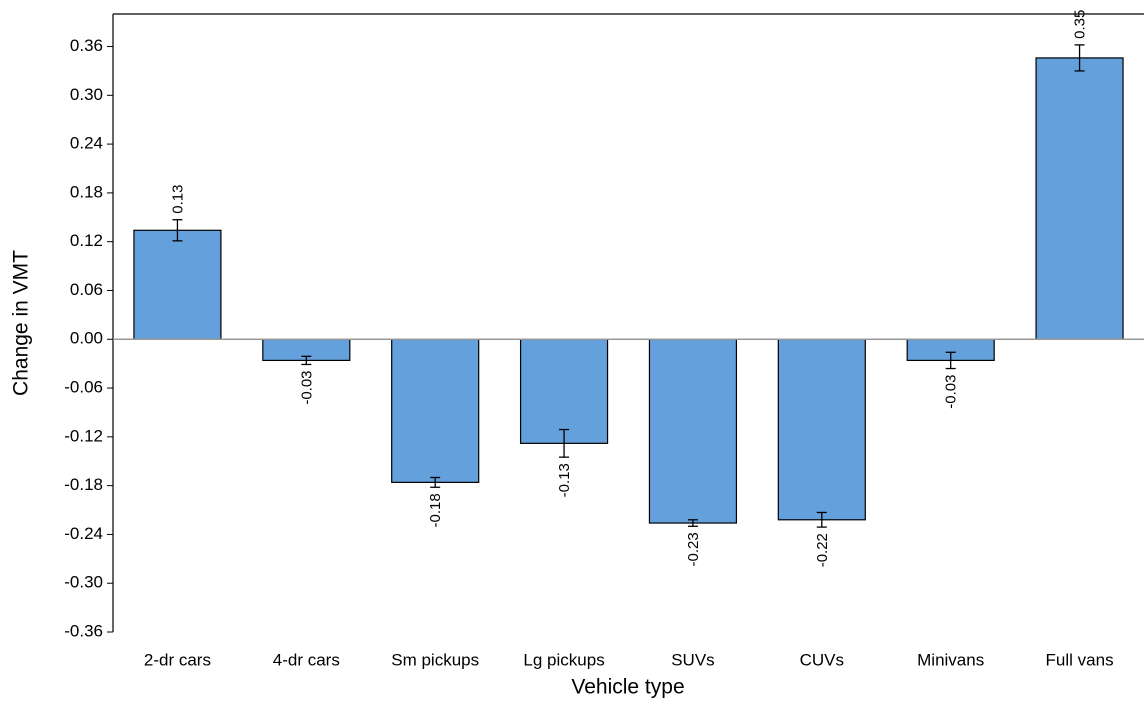 The image size is (1144, 727). I want to click on x-tick-label: Full vans, so click(1080, 659).